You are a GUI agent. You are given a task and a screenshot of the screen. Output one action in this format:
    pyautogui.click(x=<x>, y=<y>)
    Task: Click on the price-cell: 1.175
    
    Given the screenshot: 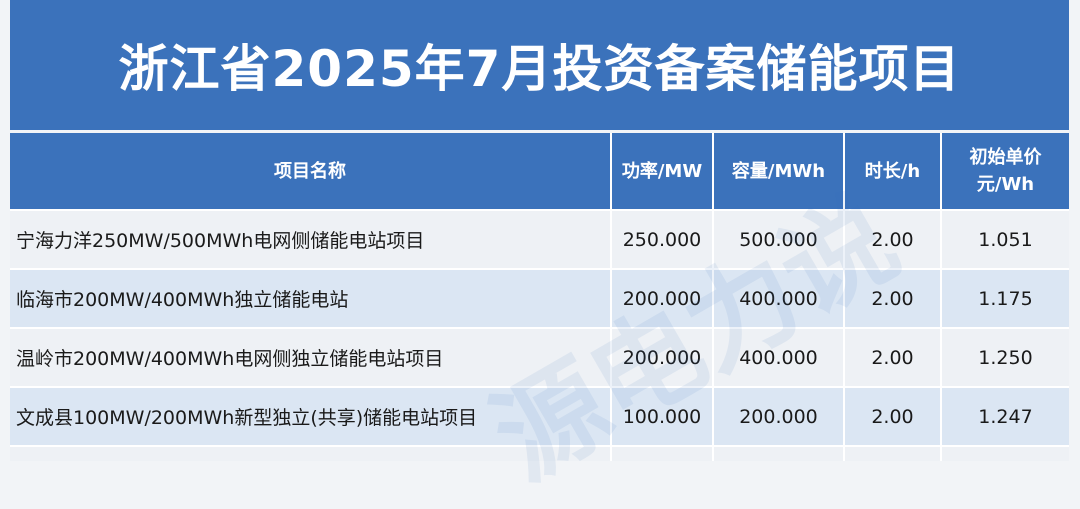 What is the action you would take?
    pyautogui.click(x=1005, y=298)
    